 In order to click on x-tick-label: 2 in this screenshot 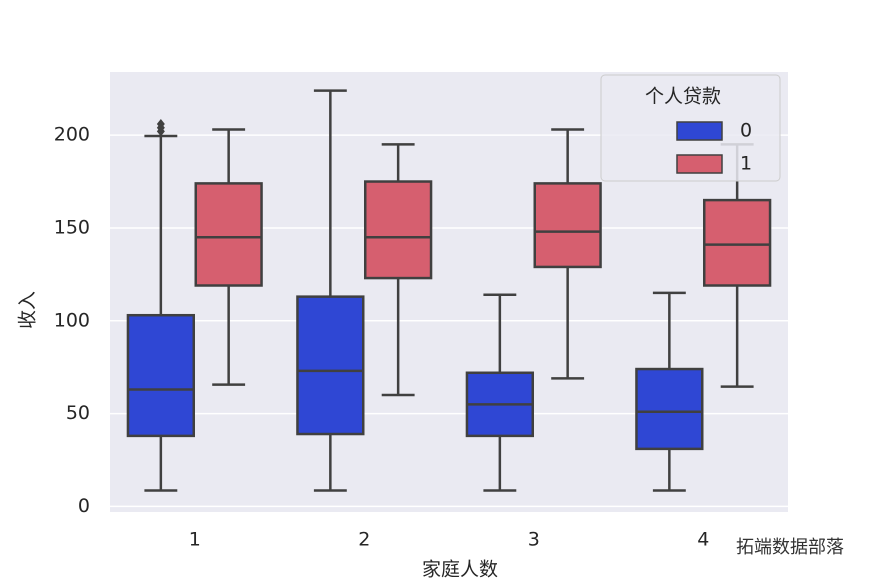, I will do `click(364, 540)`.